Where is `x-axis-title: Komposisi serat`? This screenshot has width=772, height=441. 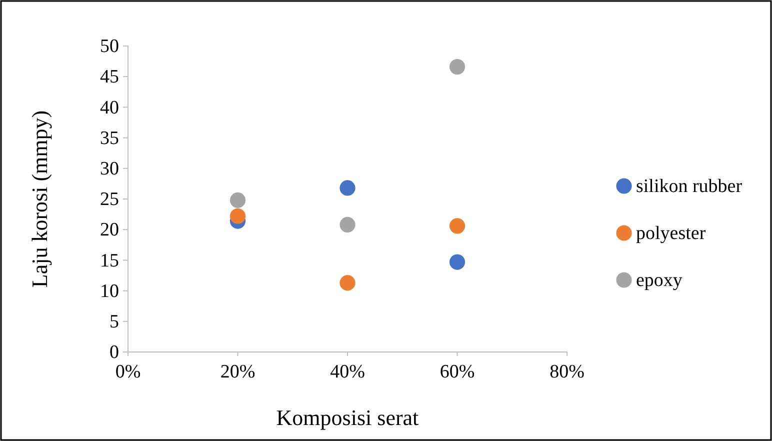 x-axis-title: Komposisi serat is located at coordinates (347, 417).